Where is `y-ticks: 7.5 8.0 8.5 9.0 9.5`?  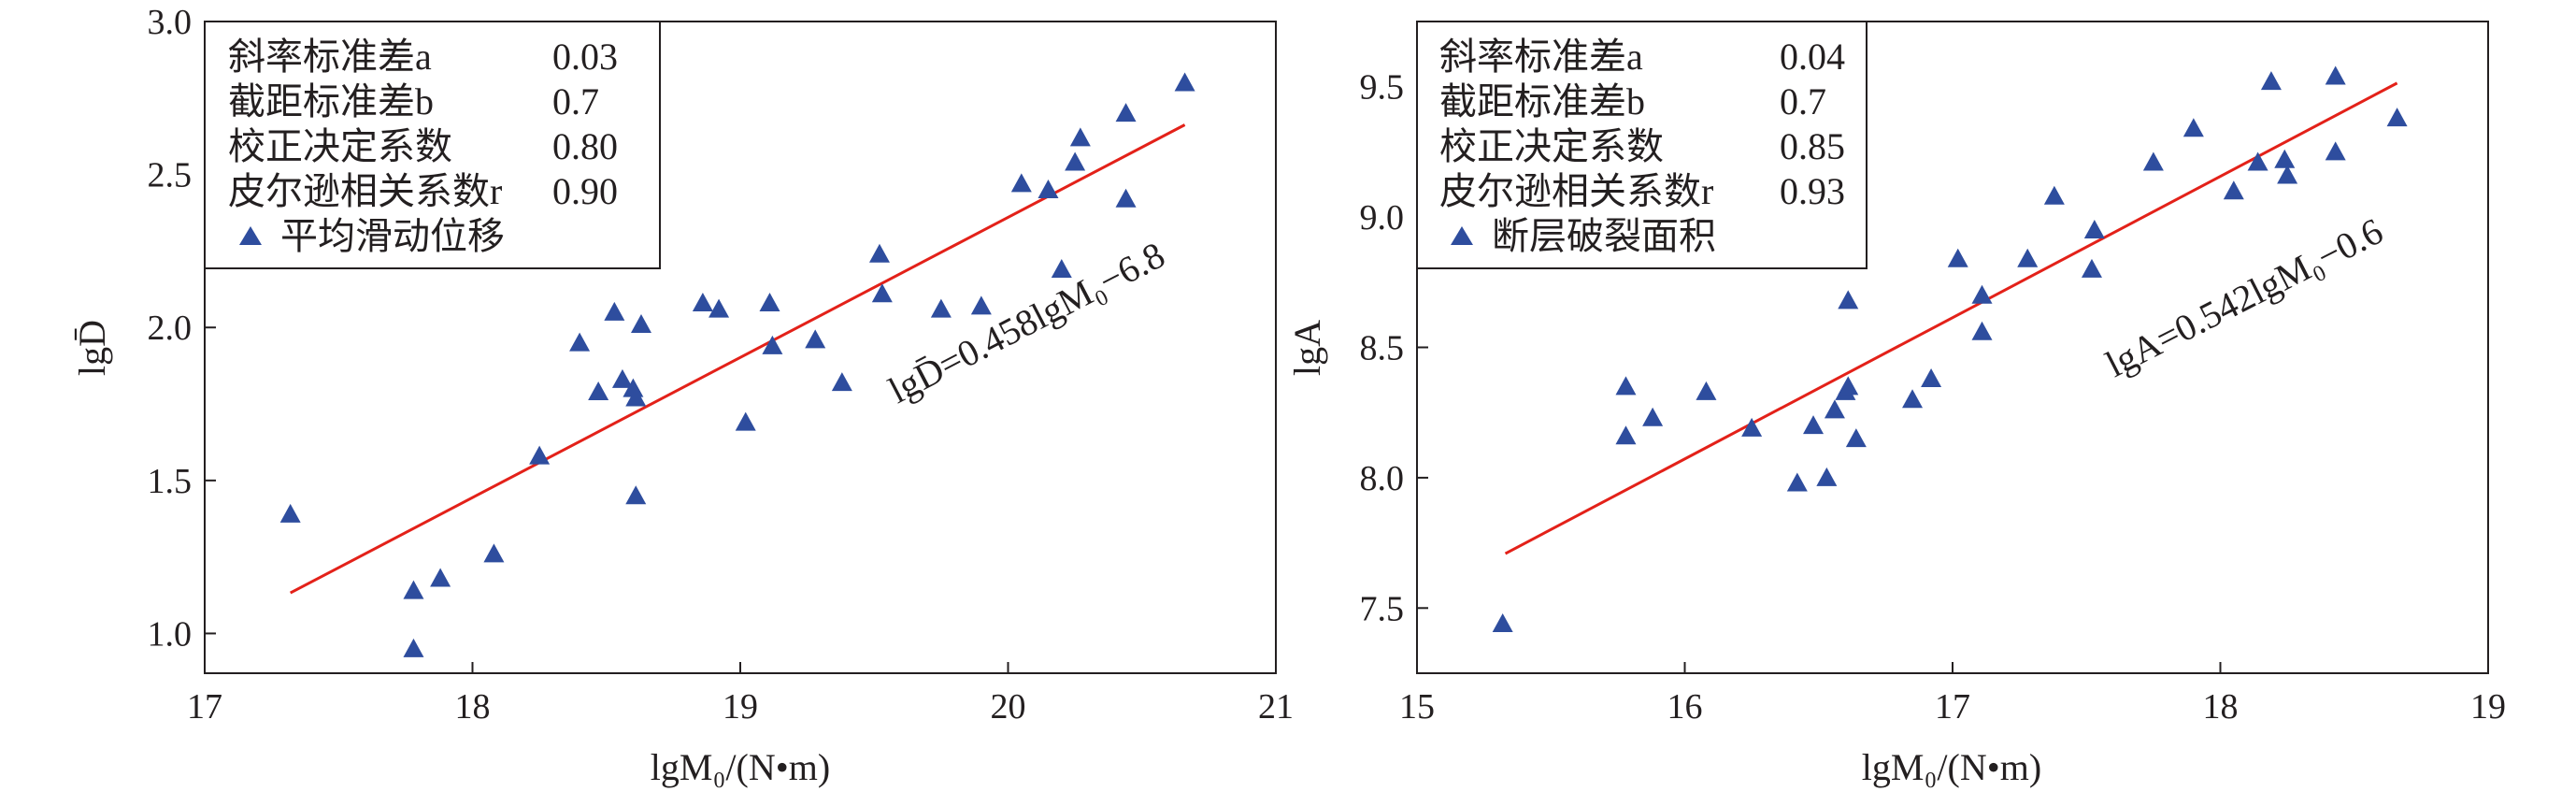
y-ticks: 7.5 8.0 8.5 9.0 9.5 is located at coordinates (1394, 348).